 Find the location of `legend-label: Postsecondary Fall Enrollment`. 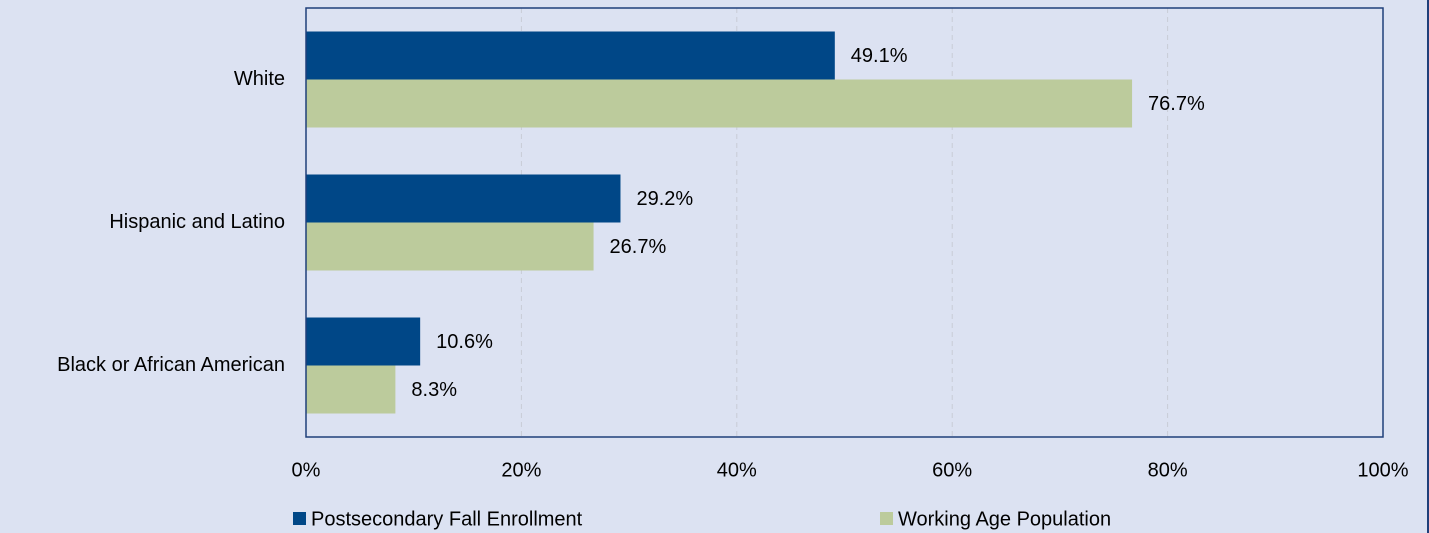

legend-label: Postsecondary Fall Enrollment is located at coordinates (447, 519).